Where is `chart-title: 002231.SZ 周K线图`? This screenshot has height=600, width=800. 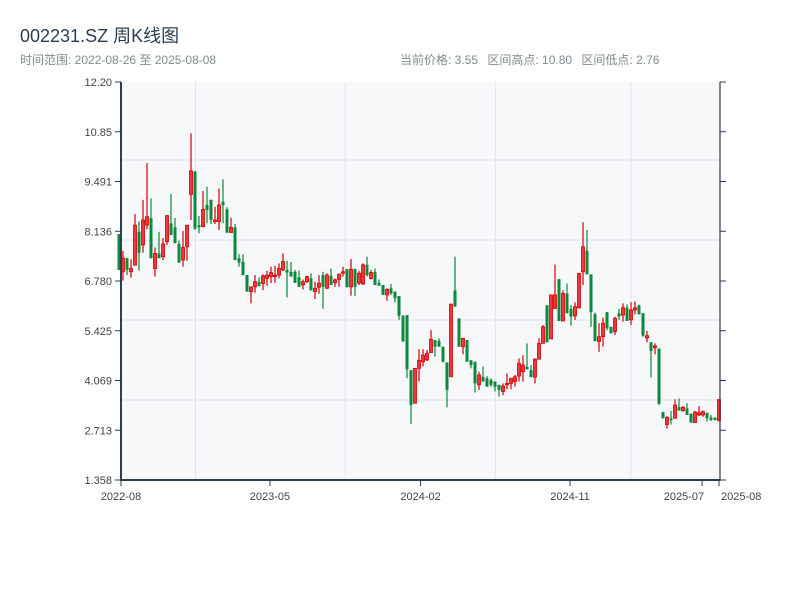 chart-title: 002231.SZ 周K线图 is located at coordinates (100, 36).